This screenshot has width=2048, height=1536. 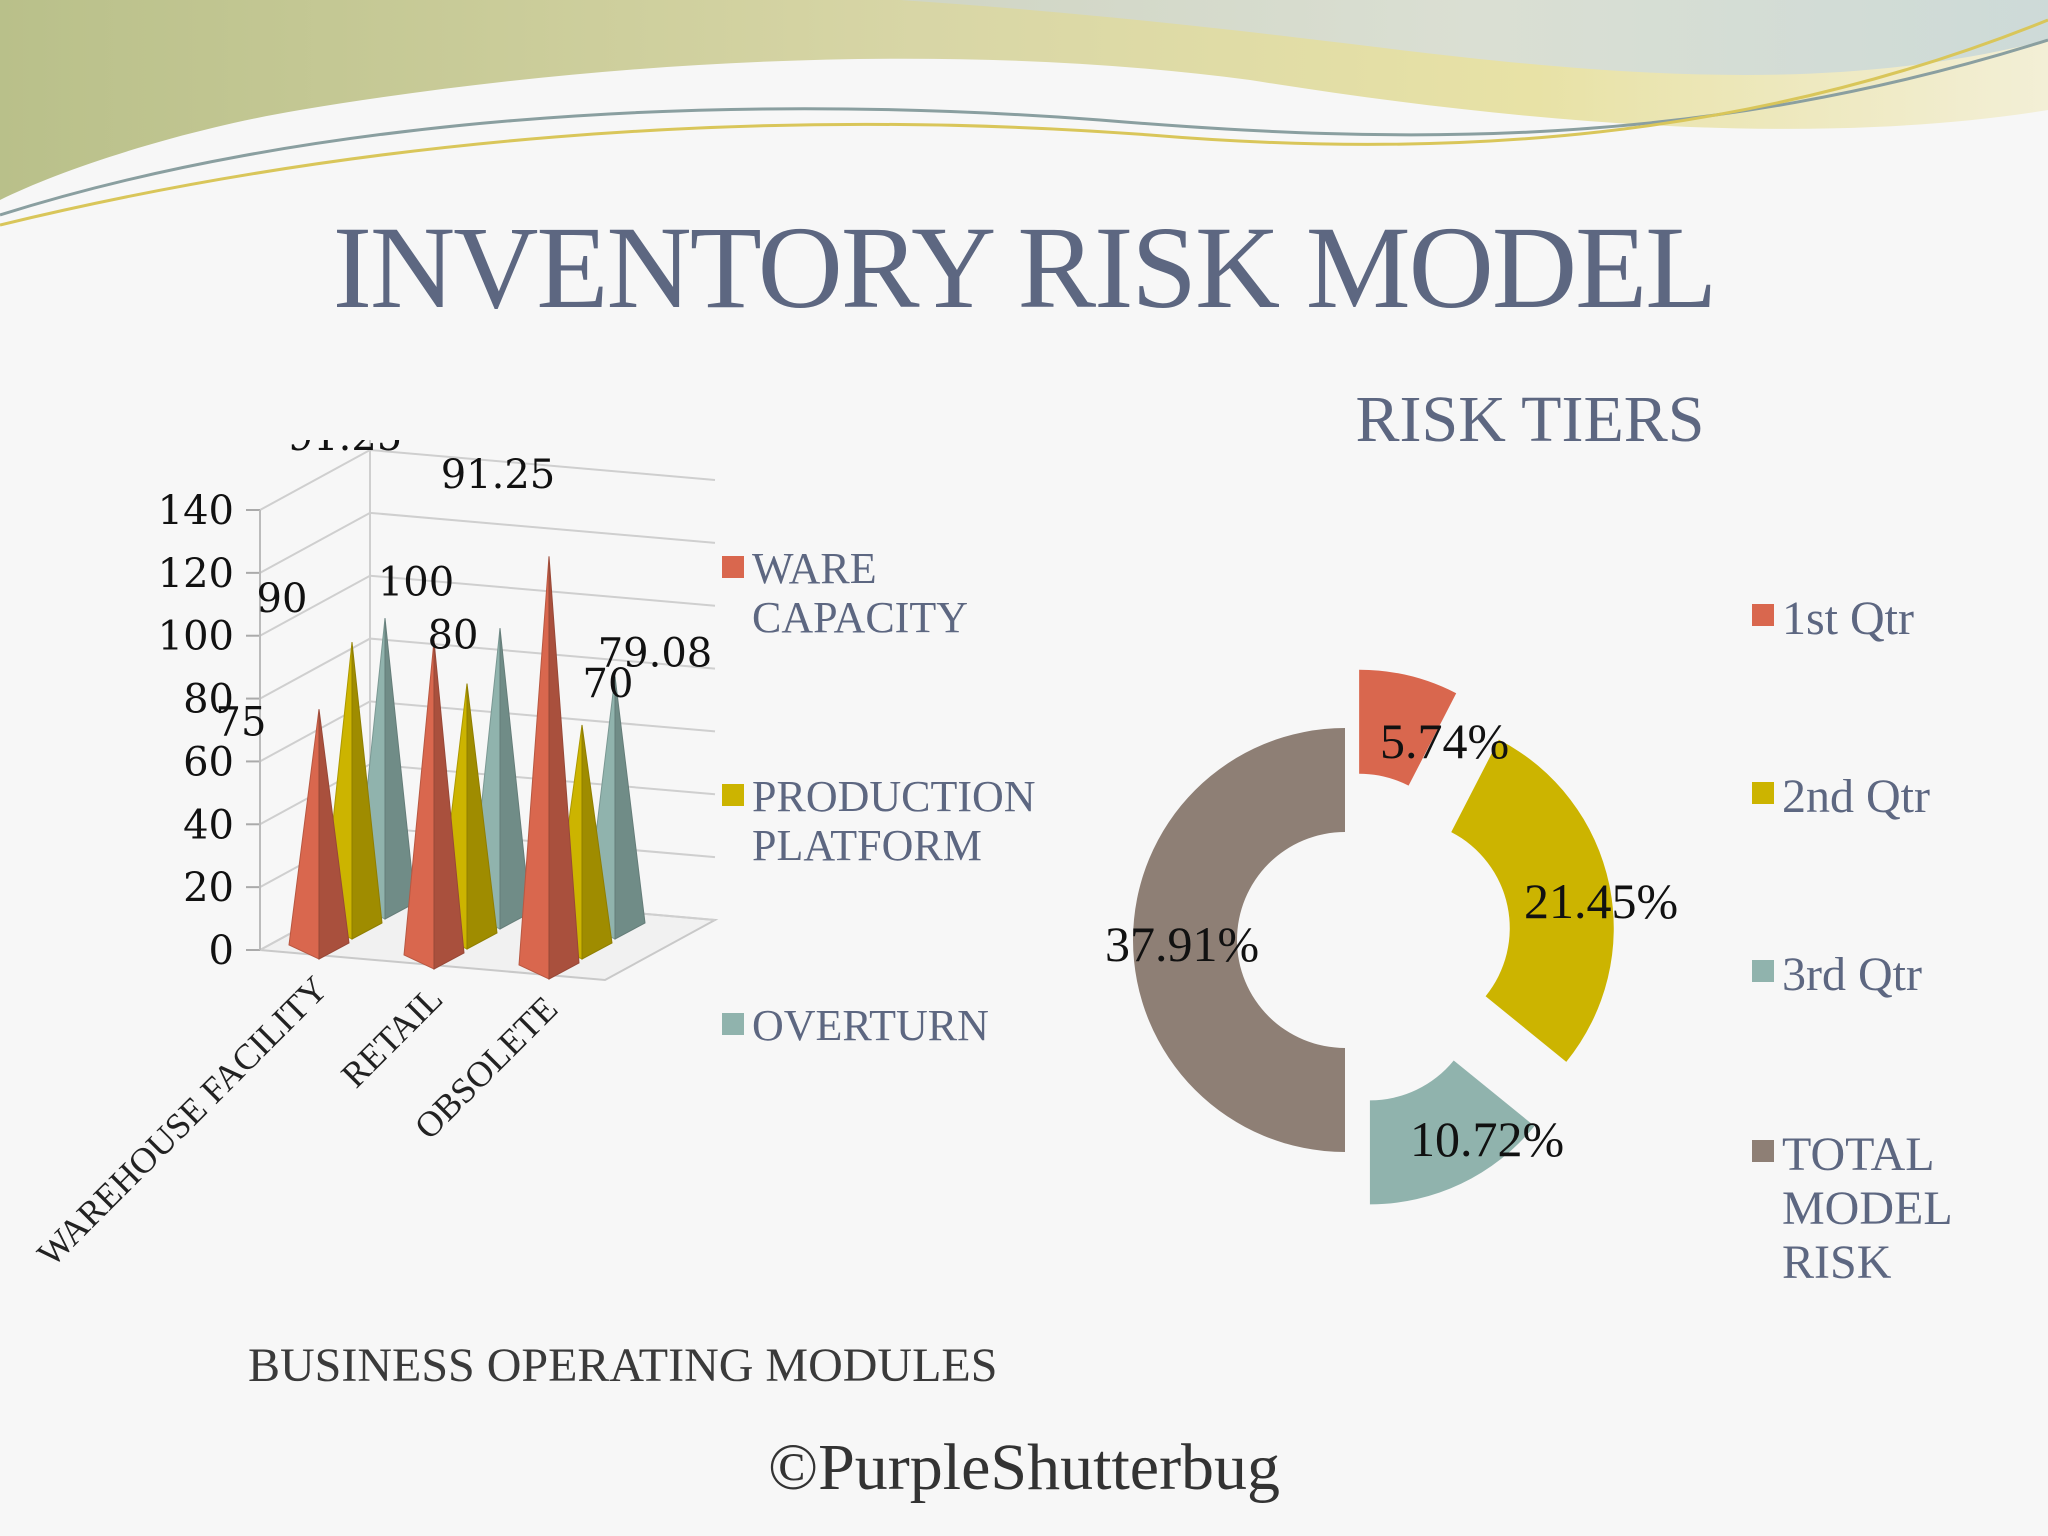 What do you see at coordinates (1025, 267) in the screenshot?
I see `page-title: INVENTORY RISK MODEL` at bounding box center [1025, 267].